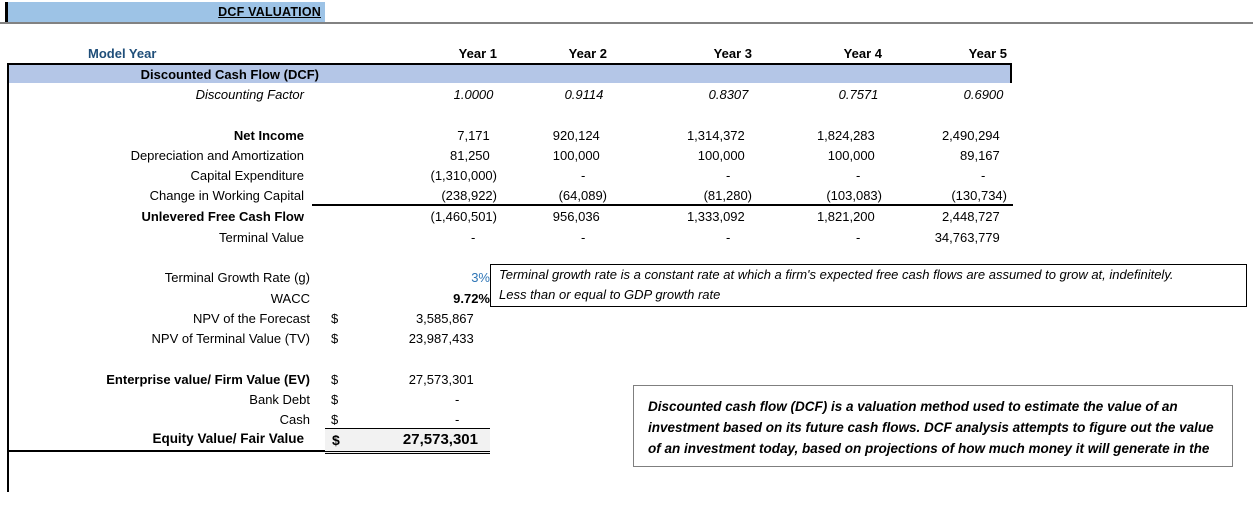  I want to click on cell-y1: 7,171, so click(477, 135).